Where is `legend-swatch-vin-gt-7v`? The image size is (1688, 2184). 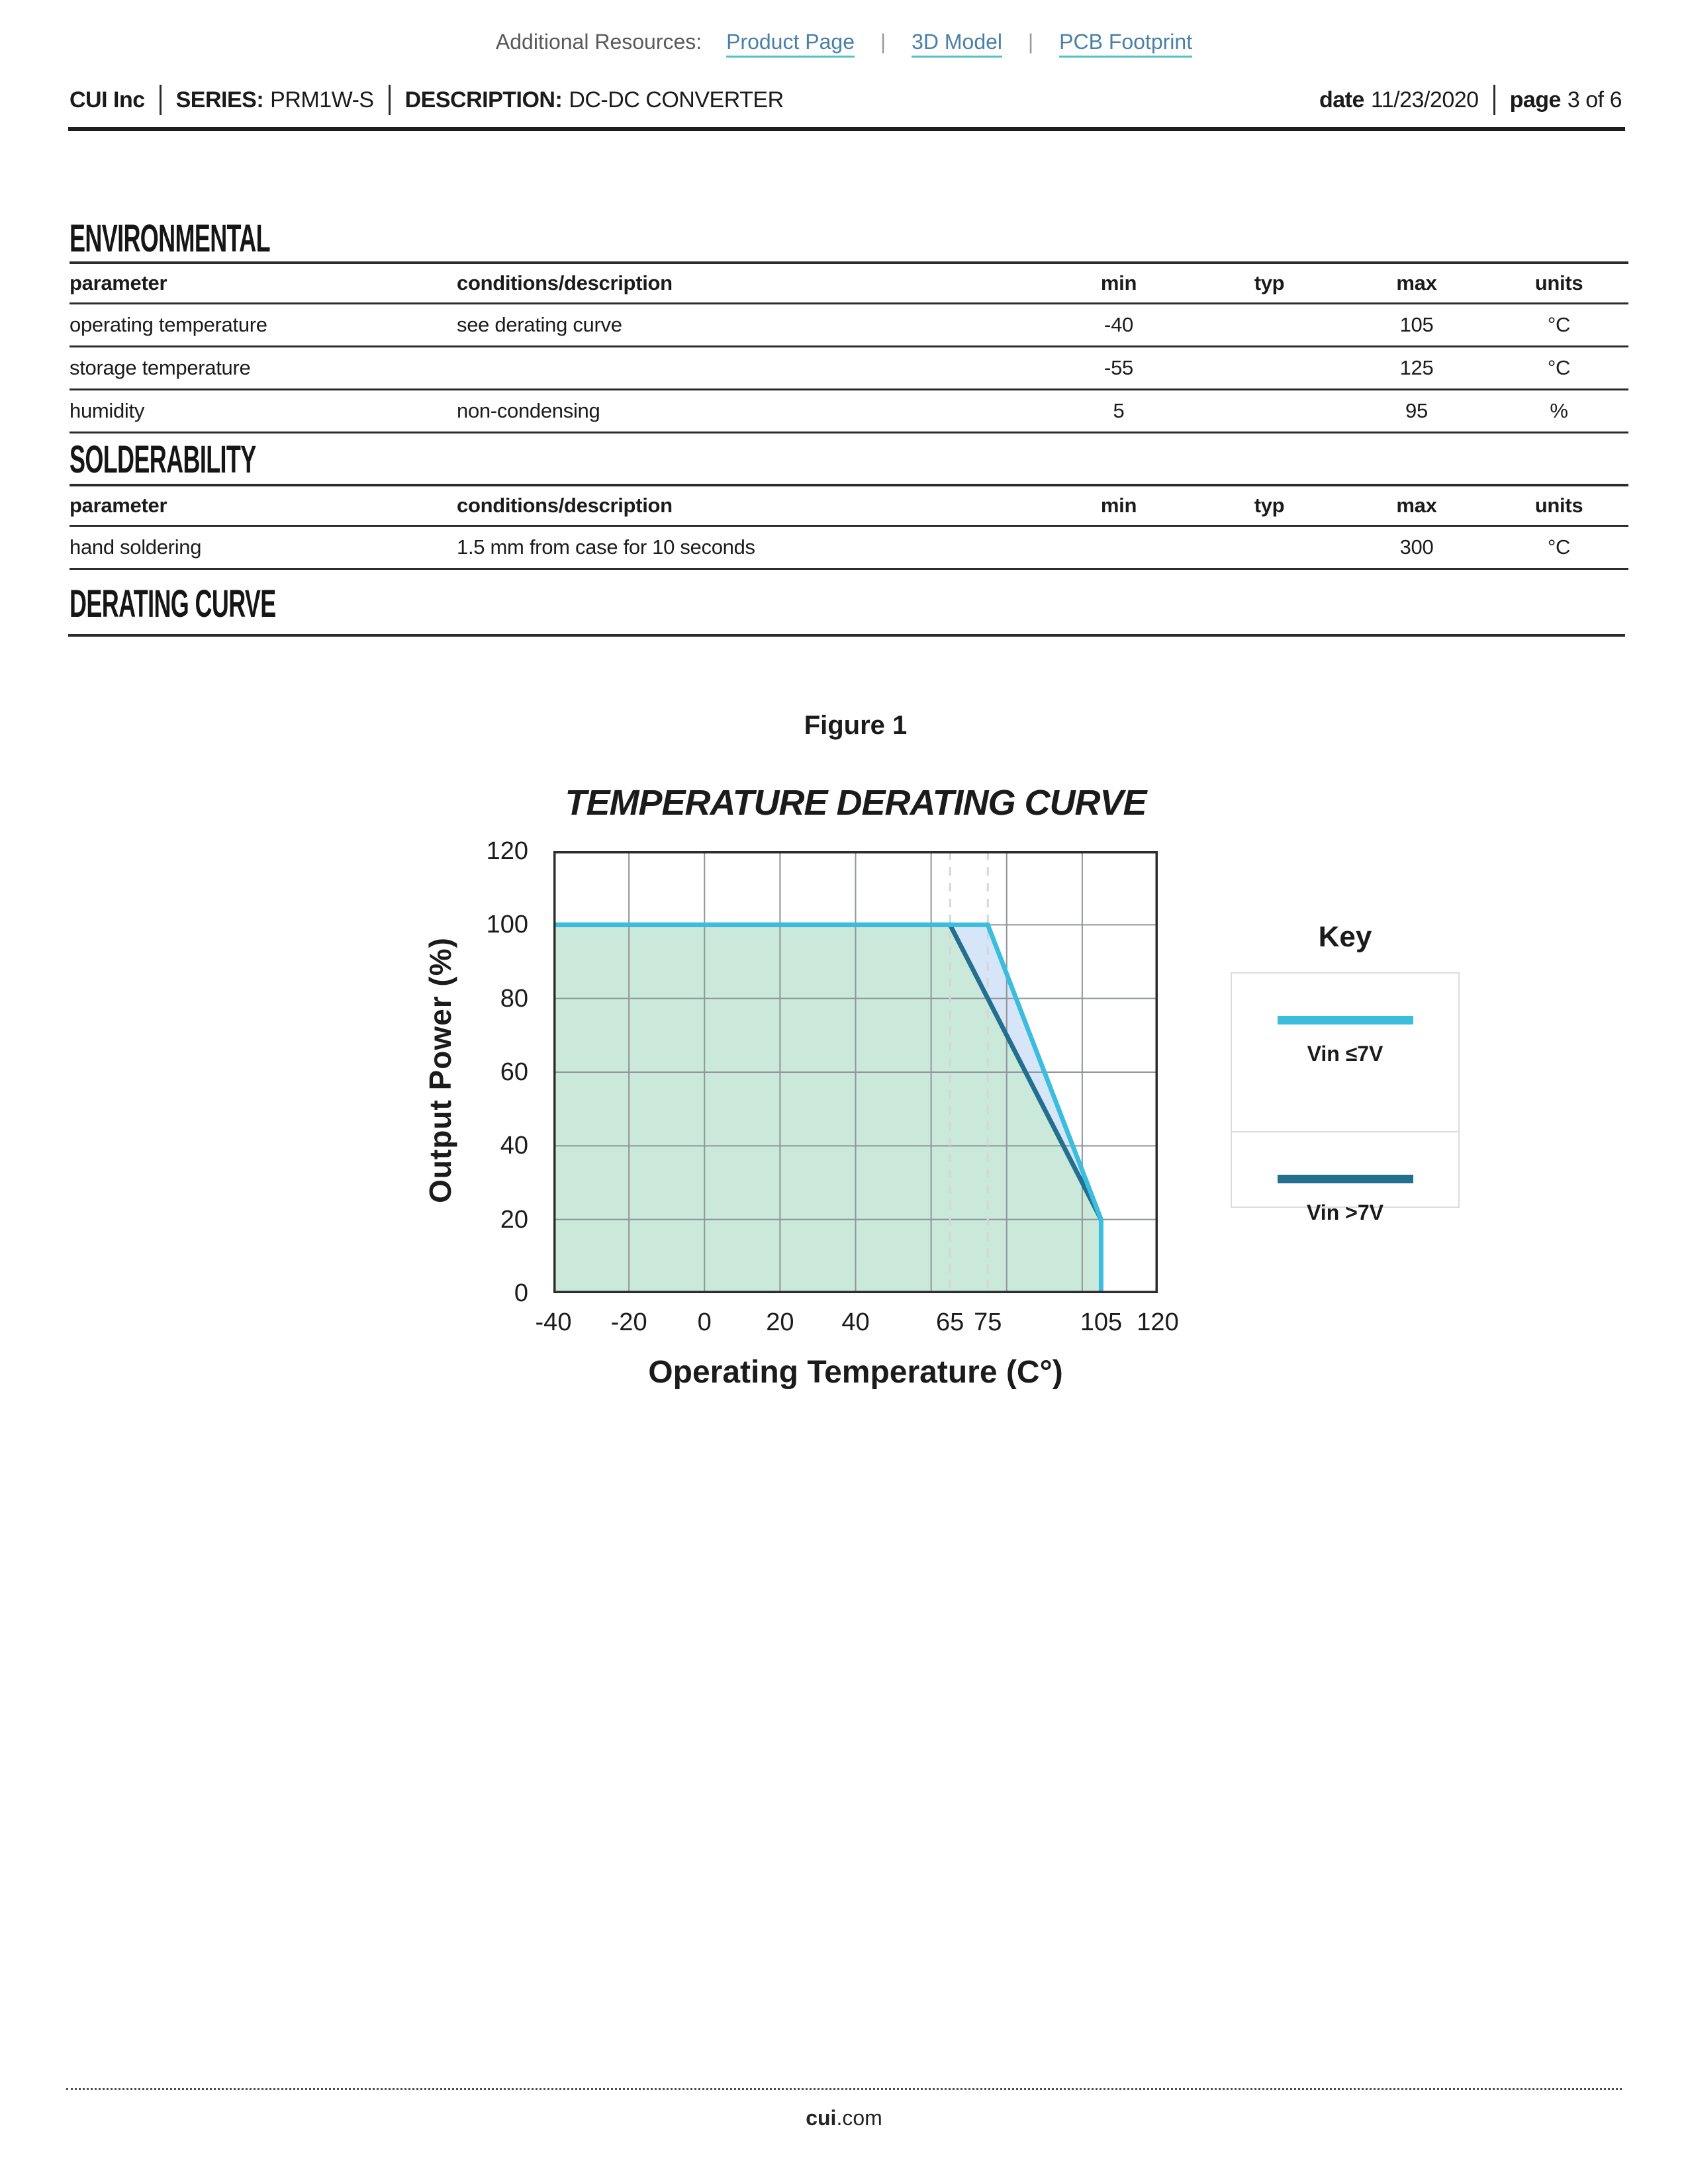
legend-swatch-vin-gt-7v is located at coordinates (1345, 1179).